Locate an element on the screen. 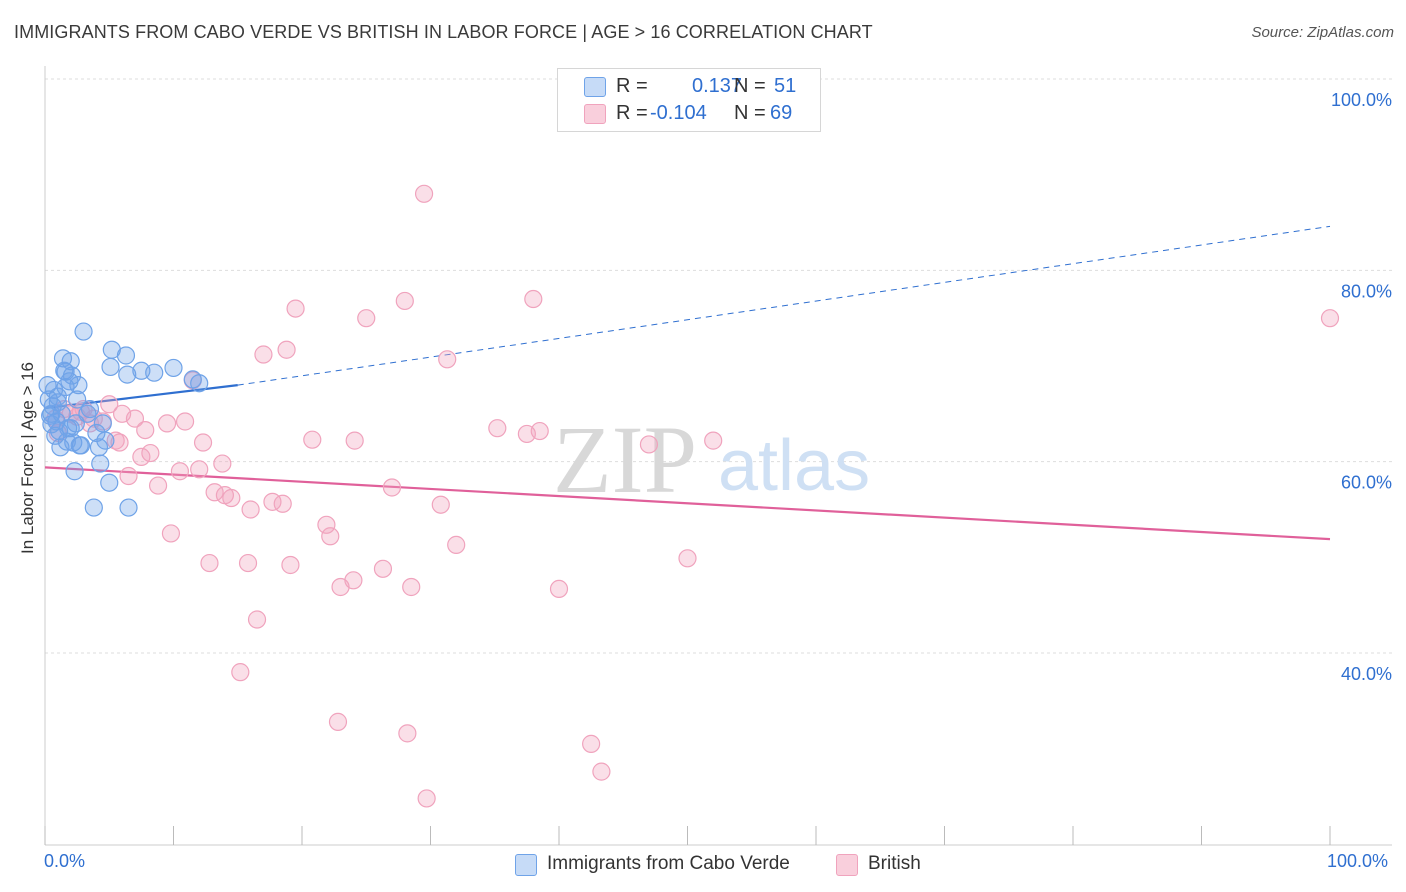 This screenshot has height=892, width=1406. trend-line-cabo-verde-dashed is located at coordinates (784, 305).